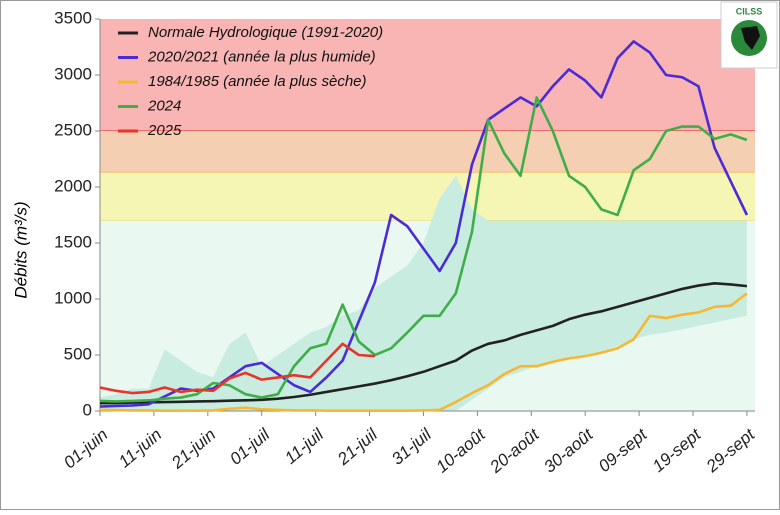 This screenshot has width=780, height=515. What do you see at coordinates (73, 129) in the screenshot?
I see `y-tick-label: 2500` at bounding box center [73, 129].